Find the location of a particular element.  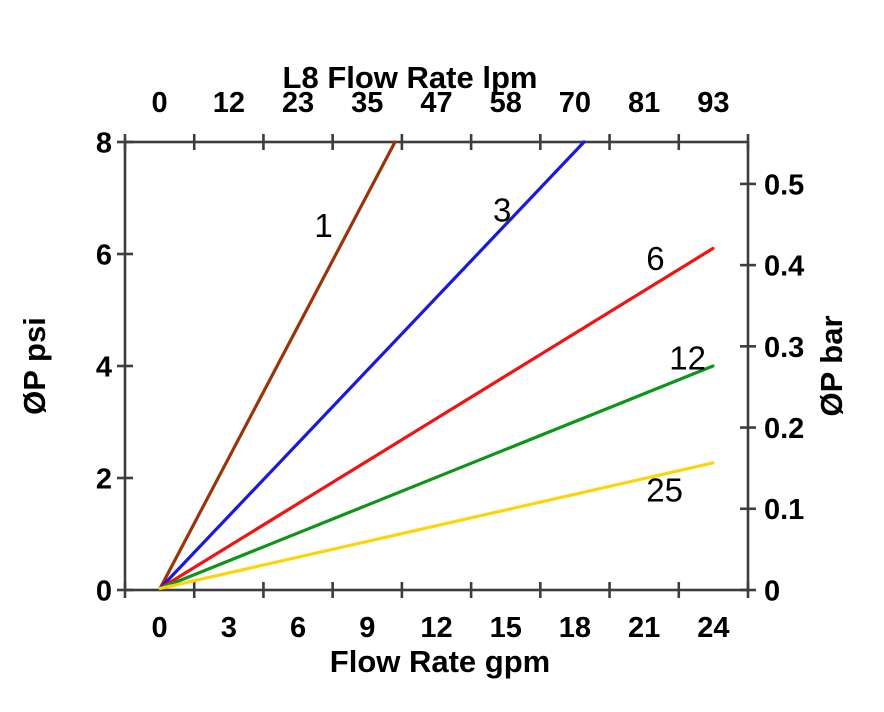

bottom-axis-title: Flow Rate gpm is located at coordinates (440, 661).